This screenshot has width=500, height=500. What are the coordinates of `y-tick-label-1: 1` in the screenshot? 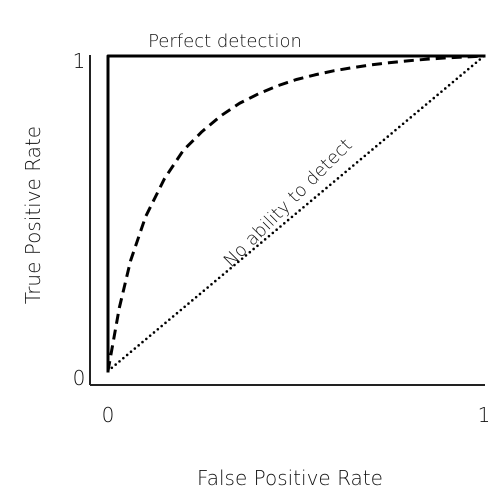 It's located at (79, 61).